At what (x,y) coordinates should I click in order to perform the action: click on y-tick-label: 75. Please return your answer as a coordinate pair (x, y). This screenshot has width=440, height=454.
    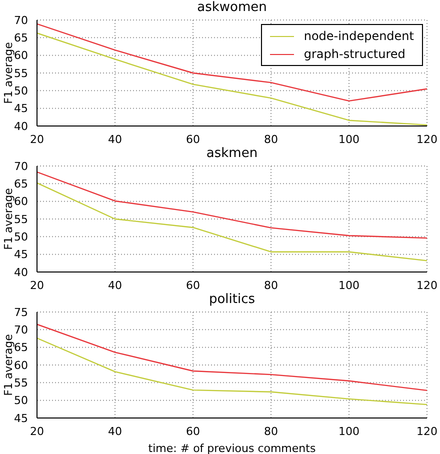
    Looking at the image, I should click on (21, 312).